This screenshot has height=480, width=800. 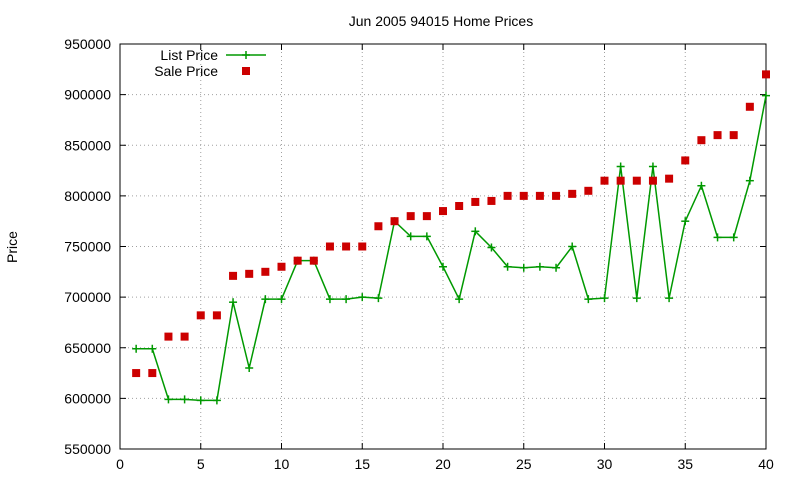 What do you see at coordinates (87, 145) in the screenshot?
I see `y-tick-label: 850000` at bounding box center [87, 145].